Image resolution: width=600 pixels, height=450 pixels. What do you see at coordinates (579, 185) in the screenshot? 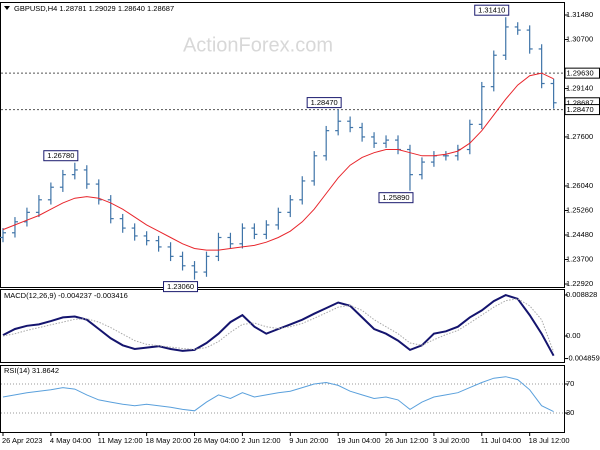
I see `y-tick-label: 1.26040` at bounding box center [579, 185].